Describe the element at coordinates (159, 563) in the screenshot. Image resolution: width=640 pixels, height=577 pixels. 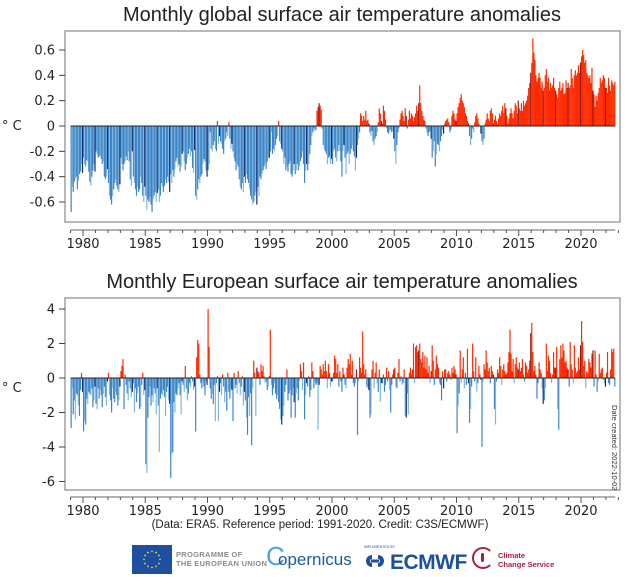
I see `eu-star-icon` at that location.